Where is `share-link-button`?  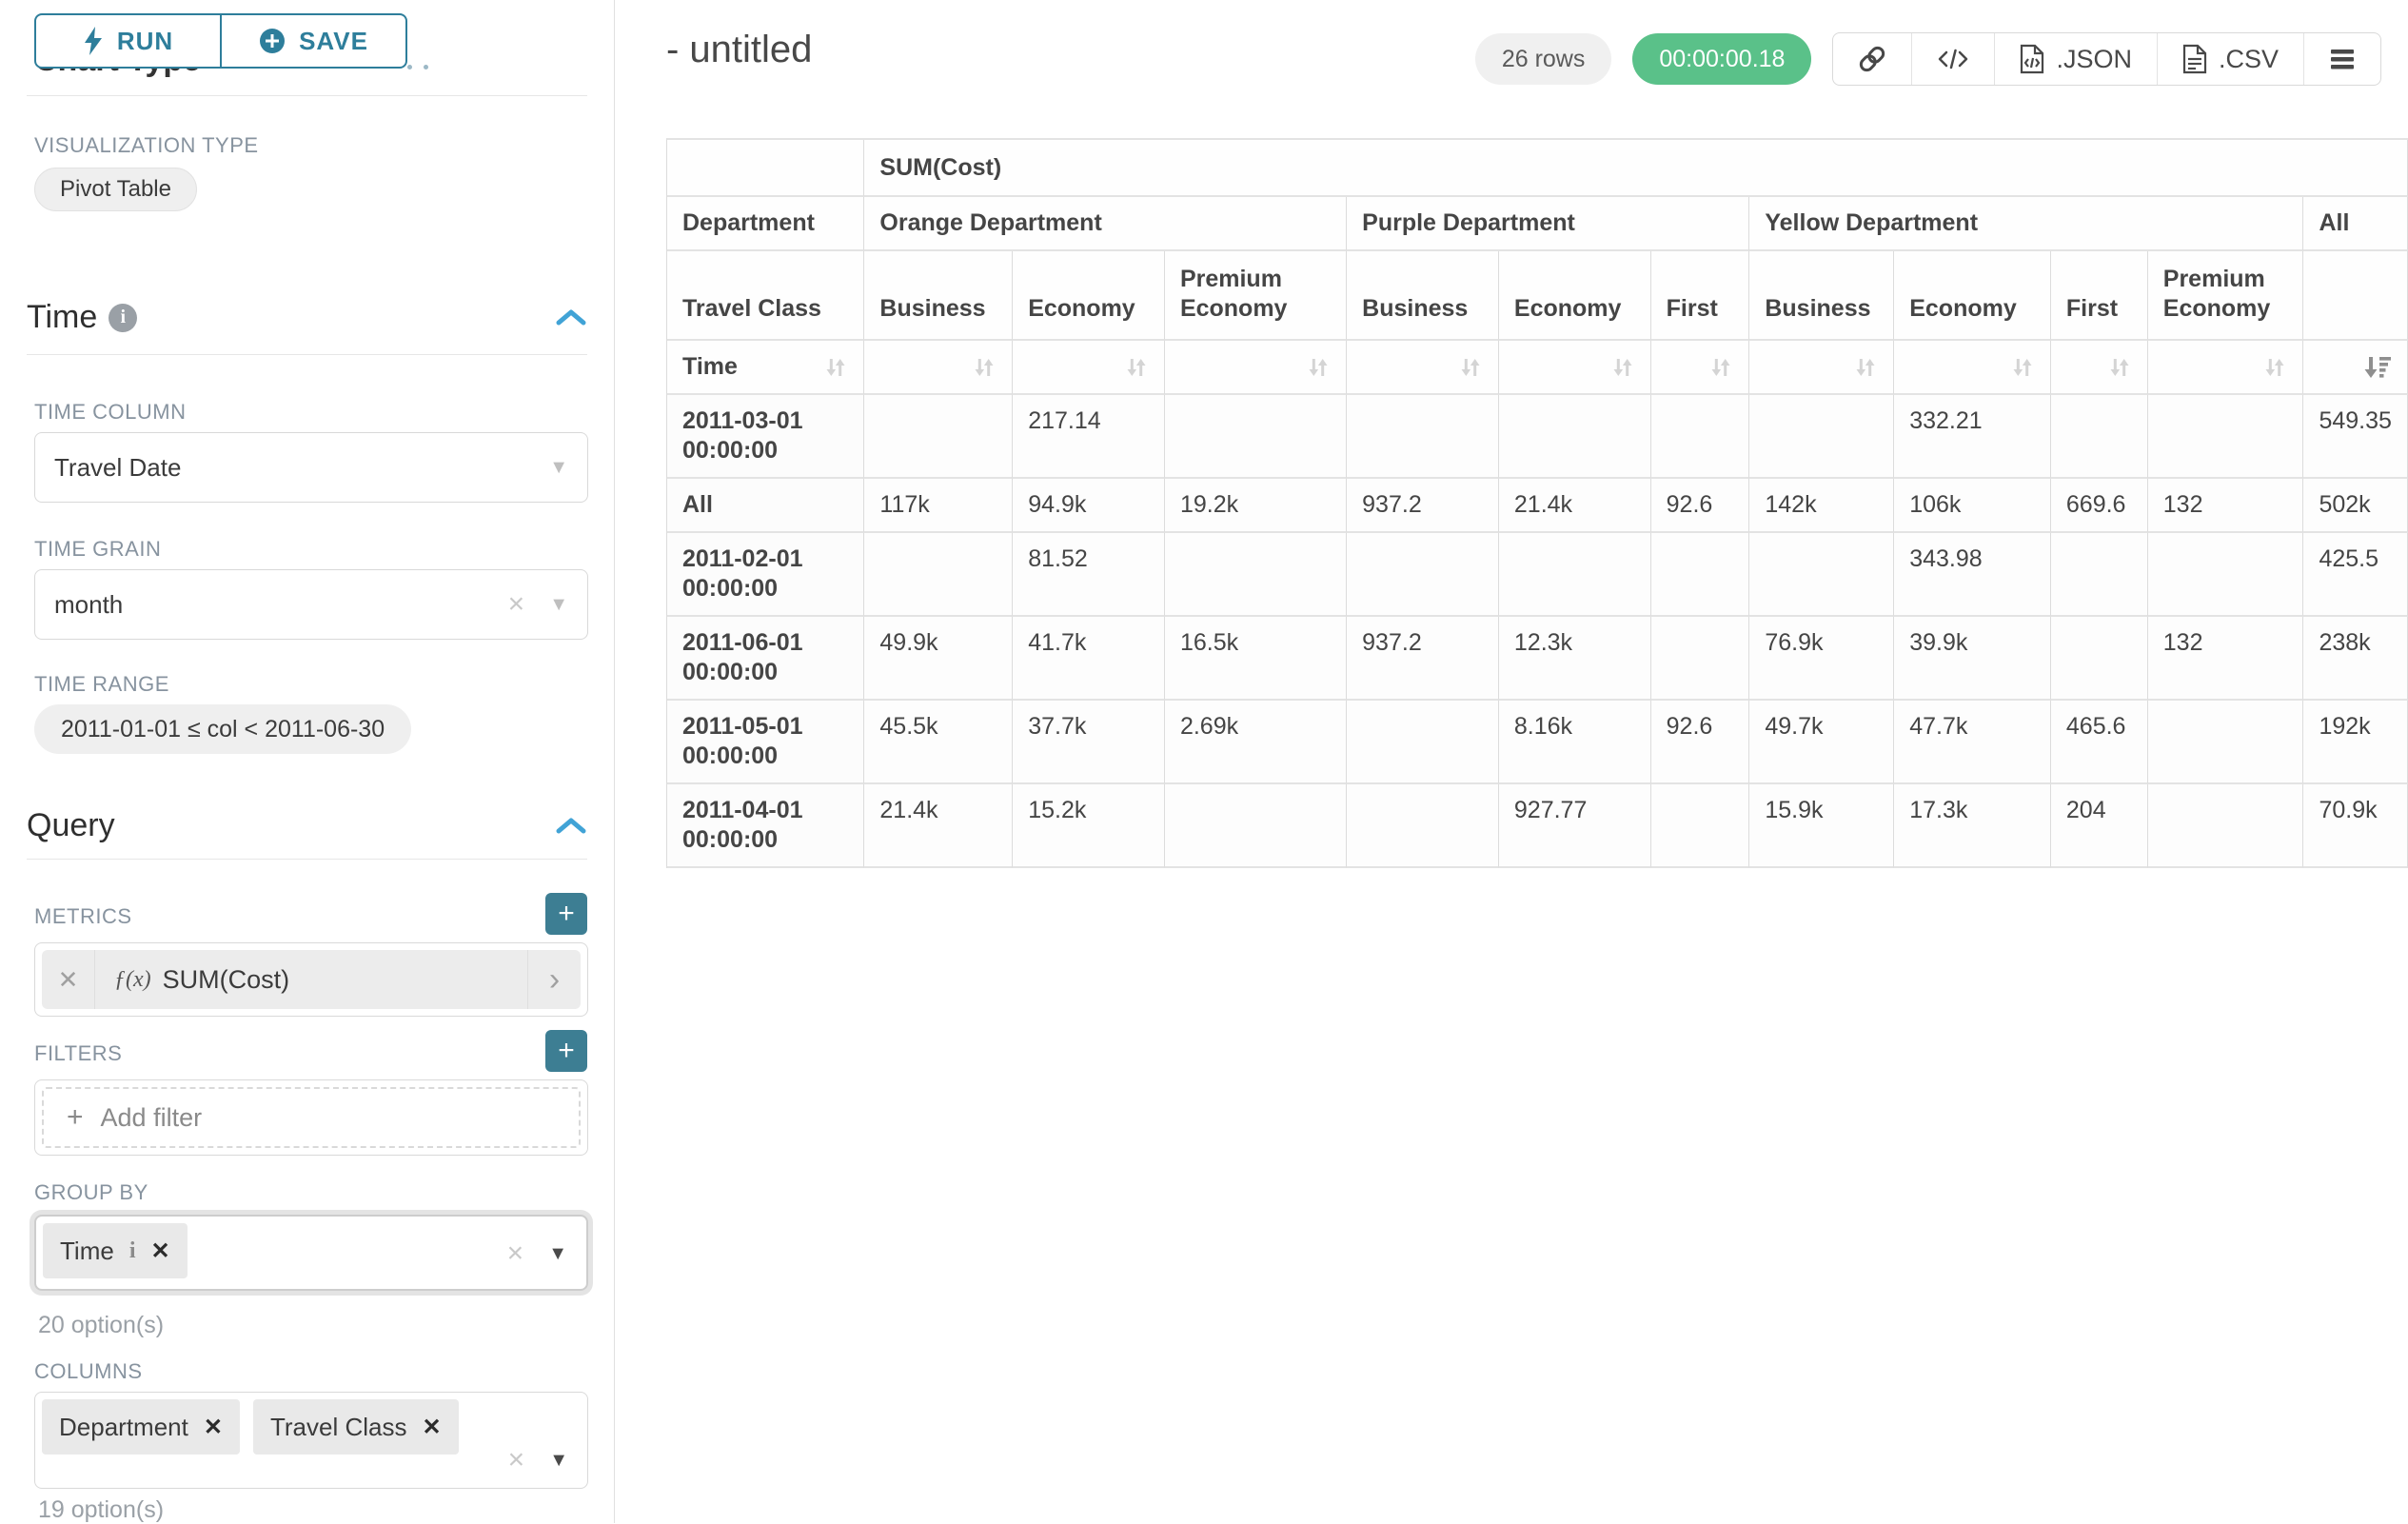
share-link-button is located at coordinates (1872, 59).